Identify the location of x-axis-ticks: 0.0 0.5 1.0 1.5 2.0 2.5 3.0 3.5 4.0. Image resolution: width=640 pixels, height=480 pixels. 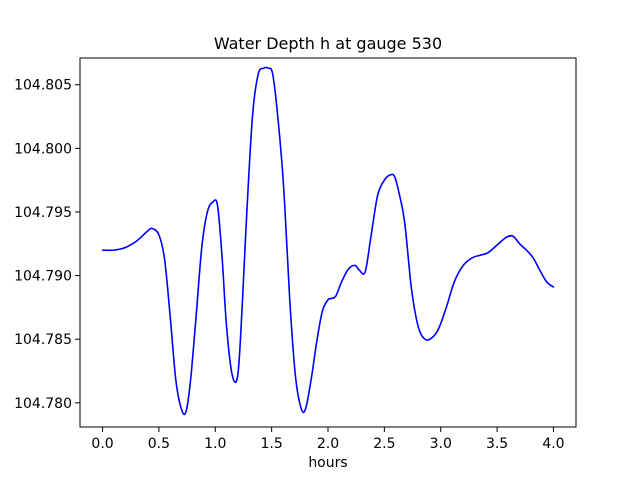
(328, 439).